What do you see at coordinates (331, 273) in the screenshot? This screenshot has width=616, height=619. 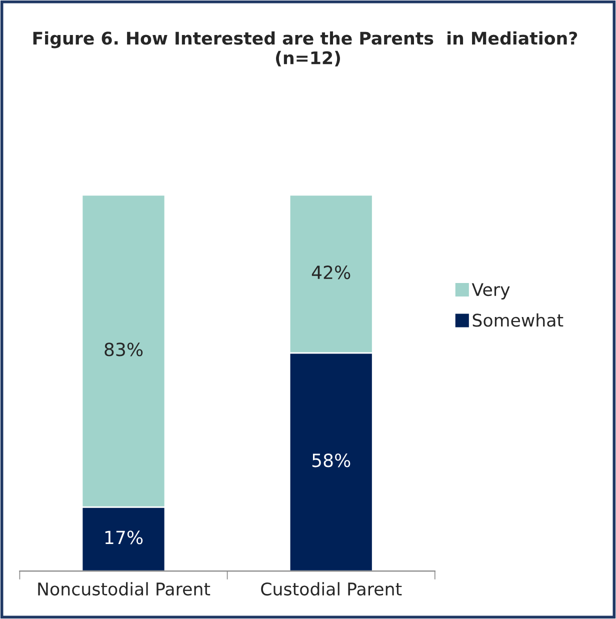 I see `data-label: 42%` at bounding box center [331, 273].